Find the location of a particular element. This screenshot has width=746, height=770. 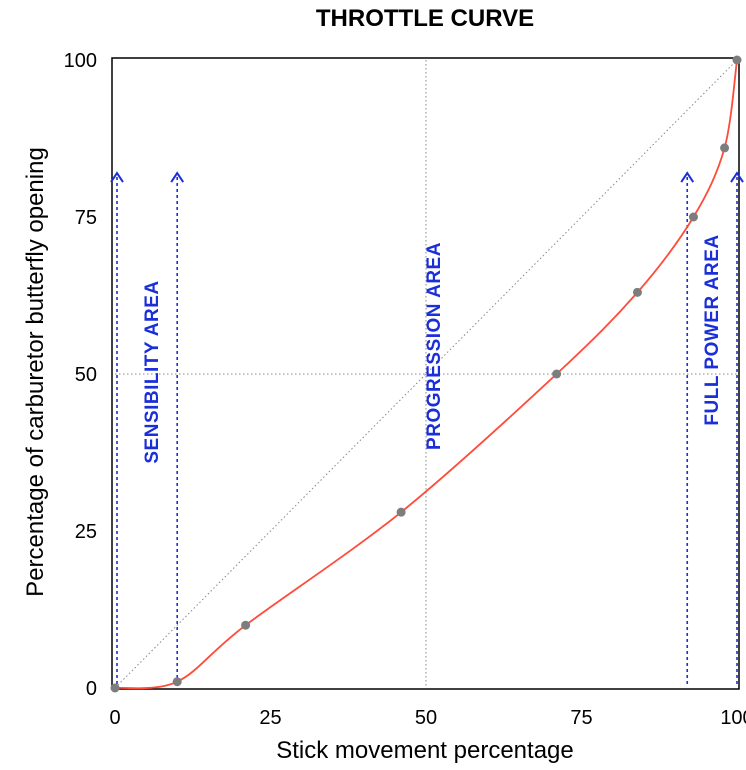

y-tick-label: 75 is located at coordinates (86, 218).